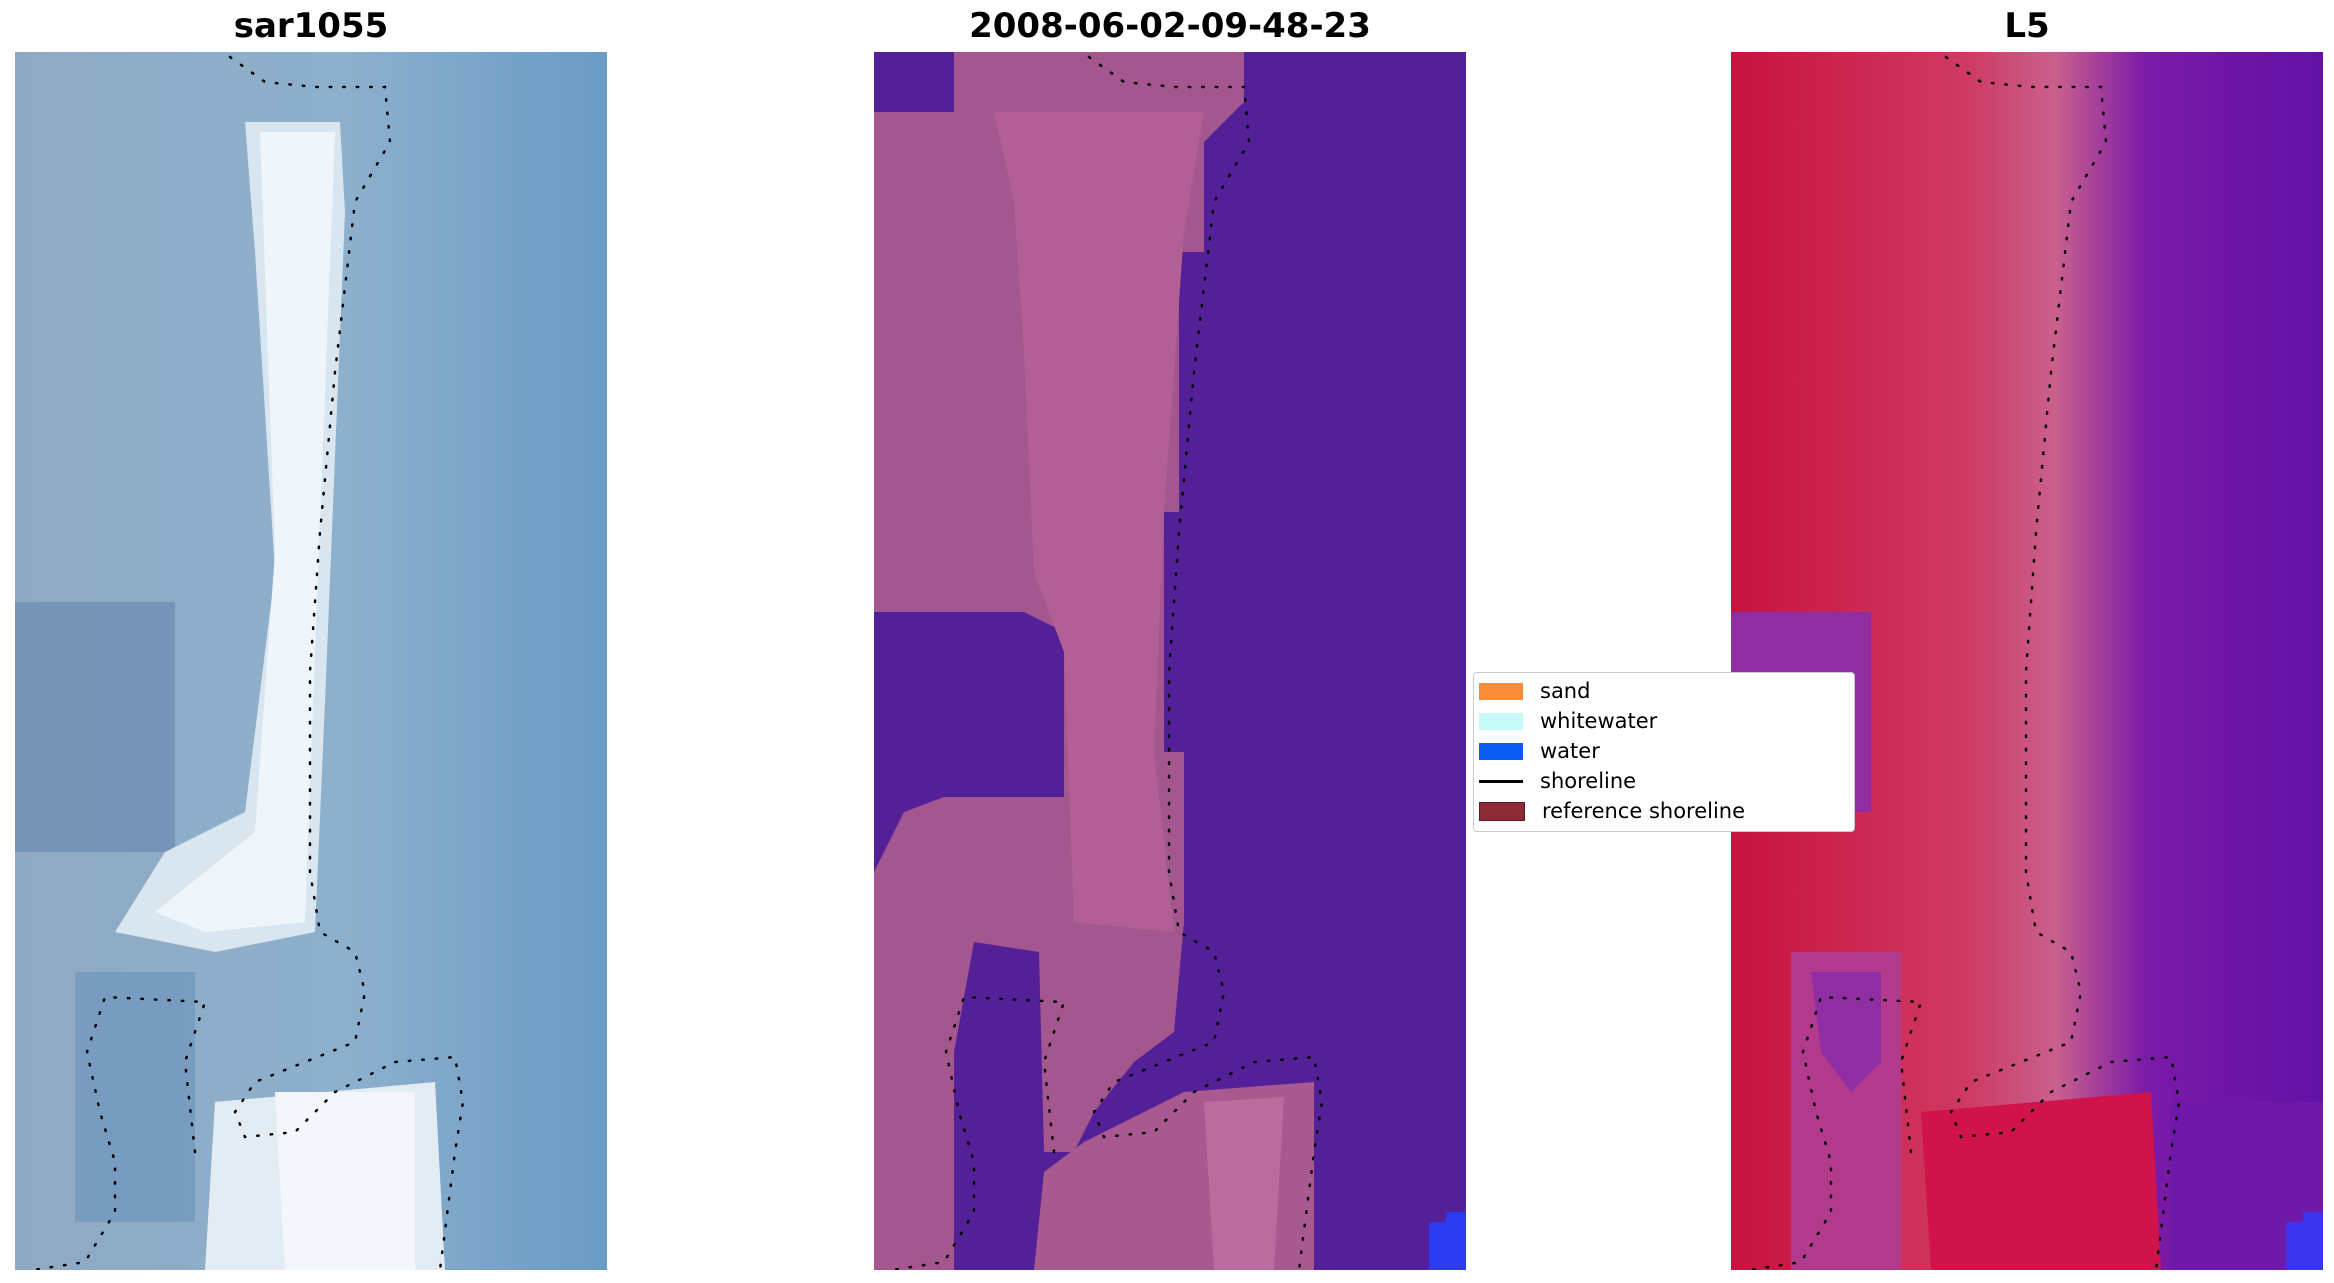 This screenshot has height=1283, width=2334. I want to click on legend-item-reference-shoreline: reference shoreline, so click(1612, 811).